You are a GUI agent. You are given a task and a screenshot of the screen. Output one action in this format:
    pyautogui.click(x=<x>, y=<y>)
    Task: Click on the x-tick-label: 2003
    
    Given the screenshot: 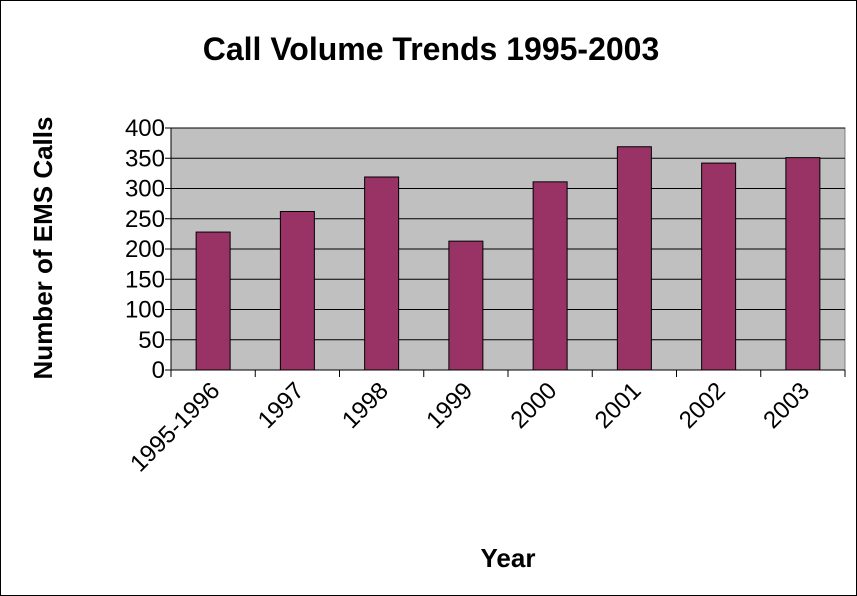 What is the action you would take?
    pyautogui.click(x=786, y=405)
    